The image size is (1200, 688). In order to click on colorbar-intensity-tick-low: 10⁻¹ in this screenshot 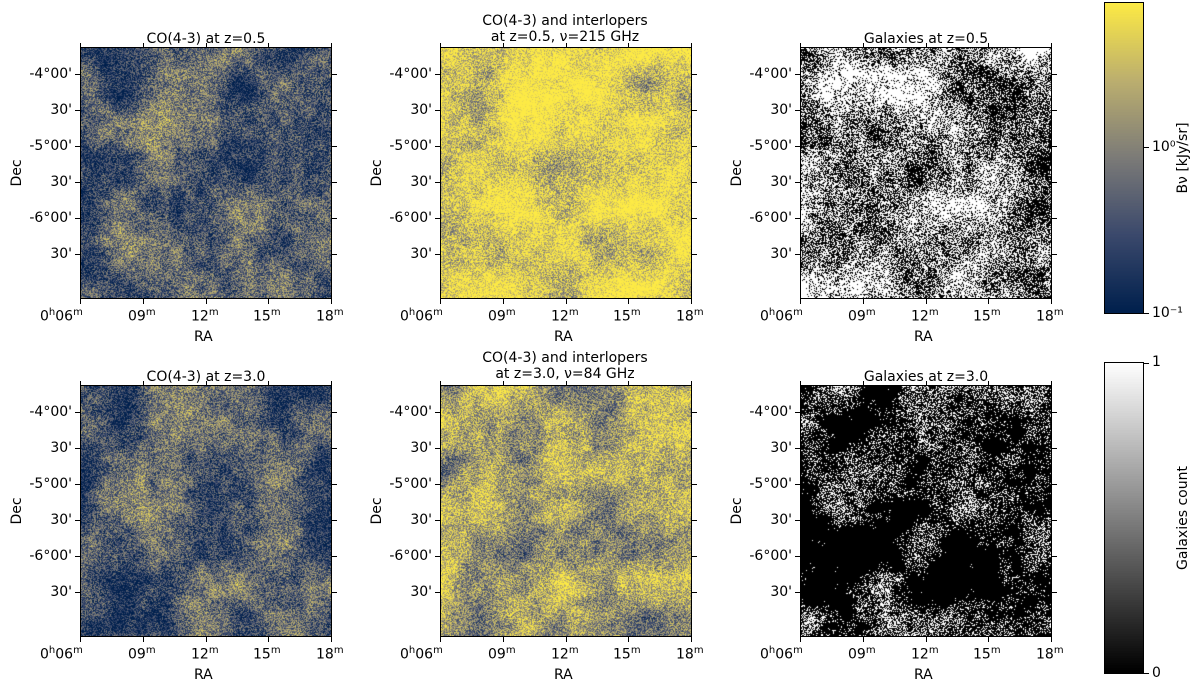, I will do `click(1167, 313)`.